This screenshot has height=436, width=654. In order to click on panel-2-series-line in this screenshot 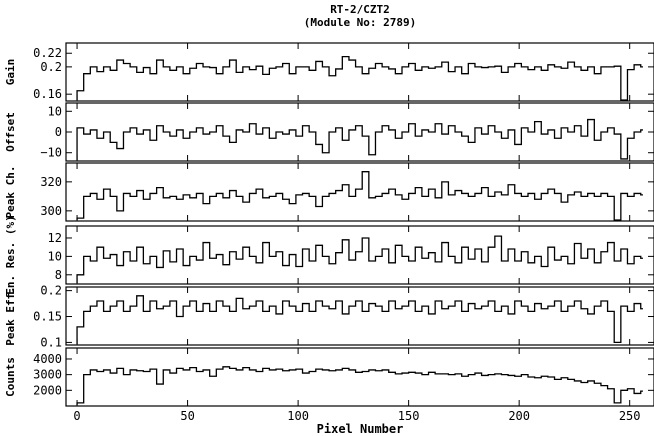, I will do `click(359, 139)`.